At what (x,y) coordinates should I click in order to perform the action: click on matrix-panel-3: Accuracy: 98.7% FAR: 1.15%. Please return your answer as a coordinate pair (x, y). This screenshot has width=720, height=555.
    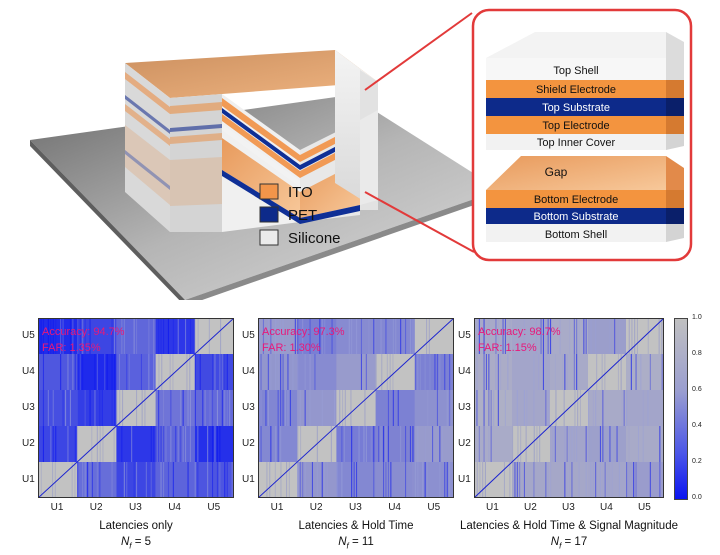
    Looking at the image, I should click on (569, 408).